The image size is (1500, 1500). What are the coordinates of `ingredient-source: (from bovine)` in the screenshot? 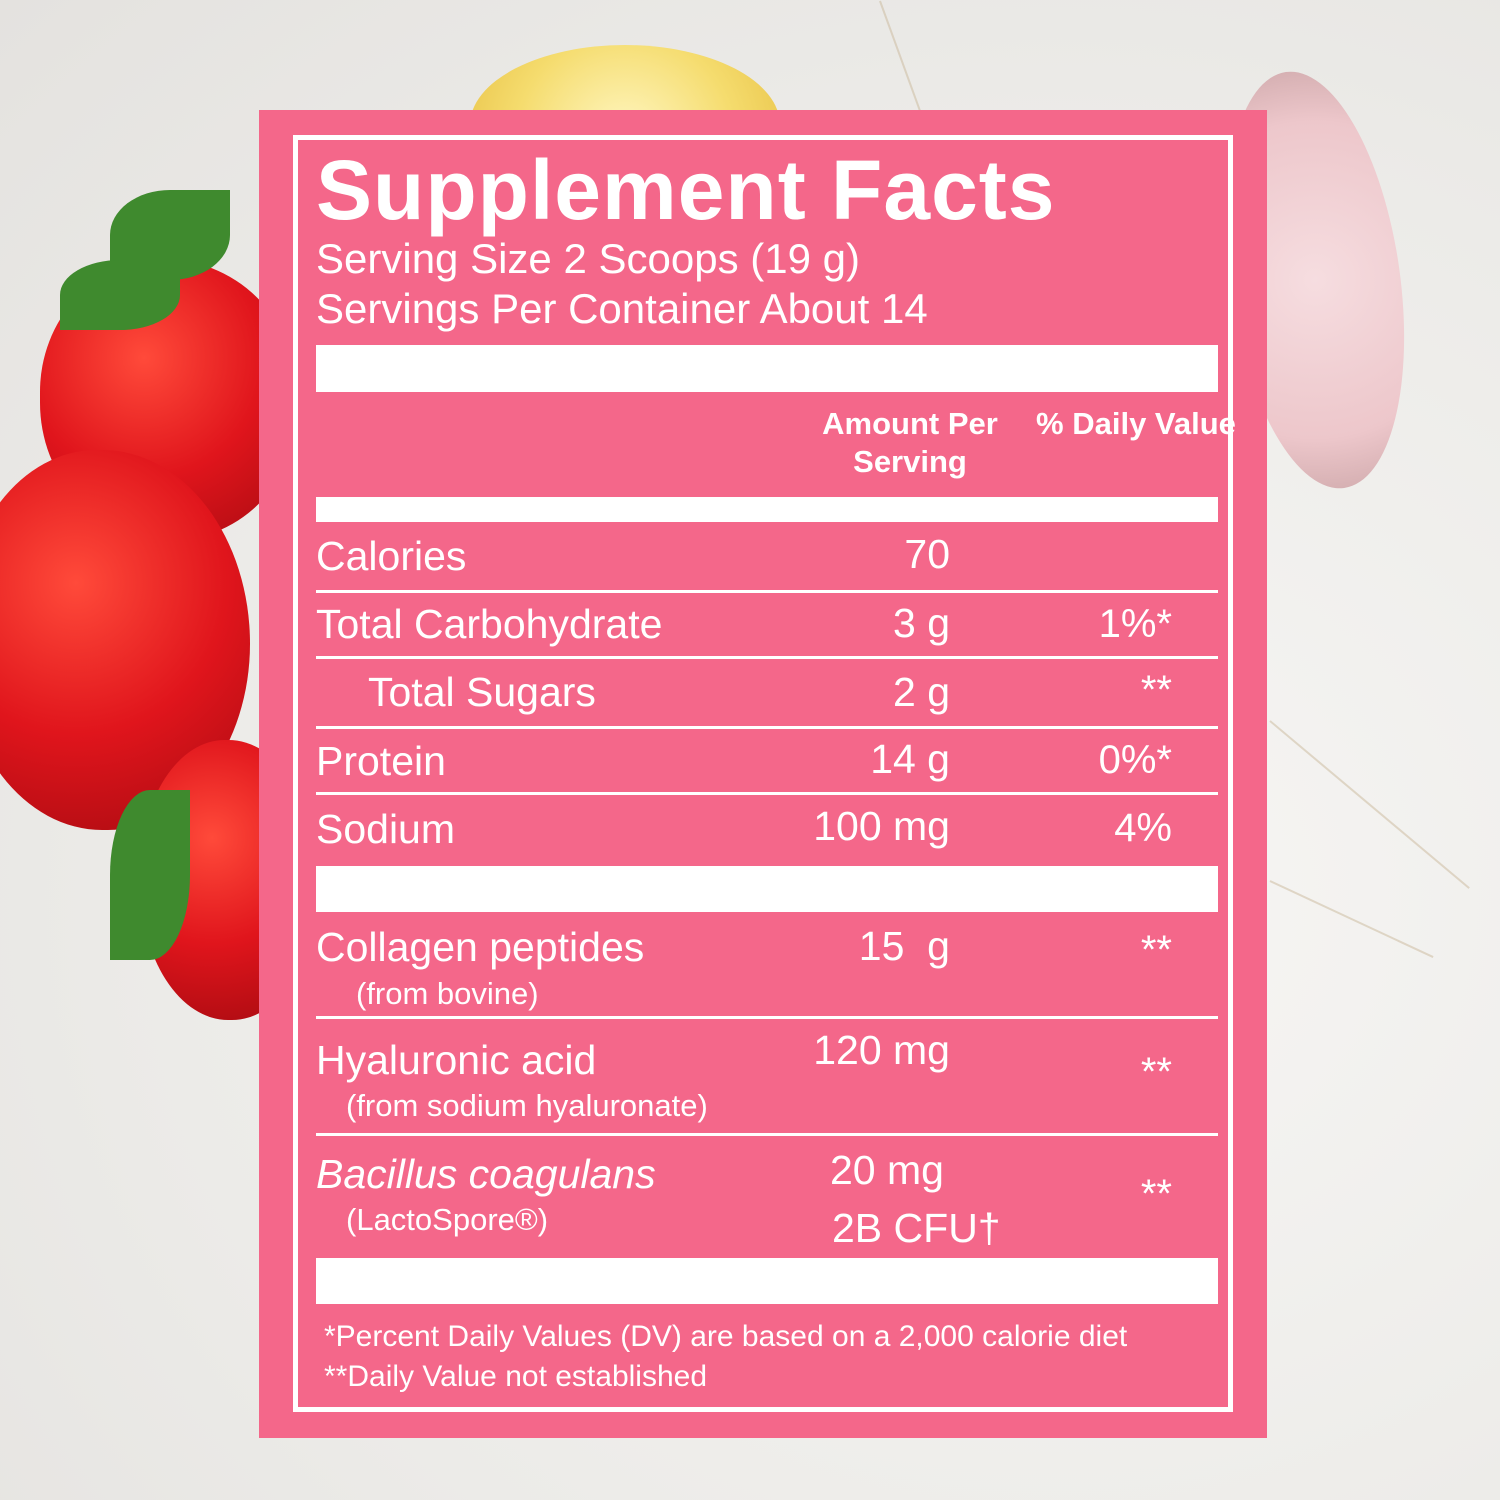 It's located at (447, 993).